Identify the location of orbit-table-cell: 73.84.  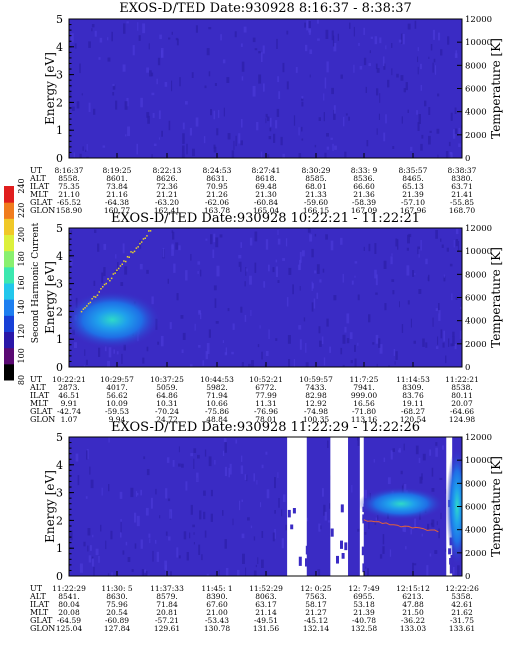
(117, 186).